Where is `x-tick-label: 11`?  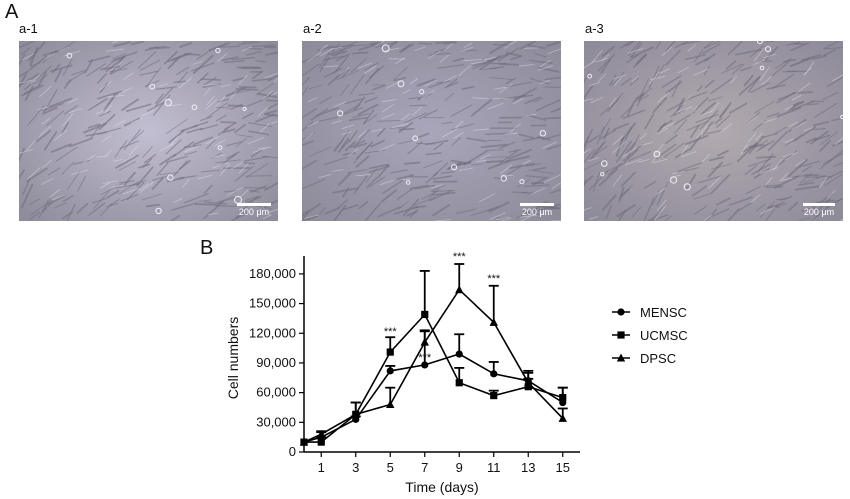
x-tick-label: 11 is located at coordinates (494, 467).